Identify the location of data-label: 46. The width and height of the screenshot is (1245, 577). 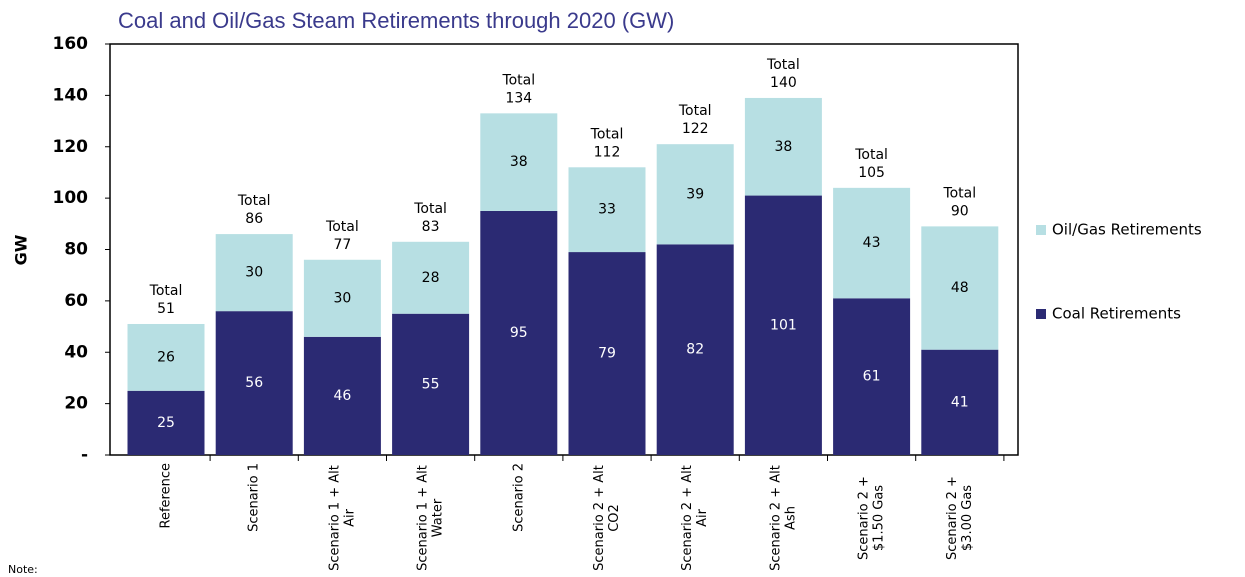
(342, 396).